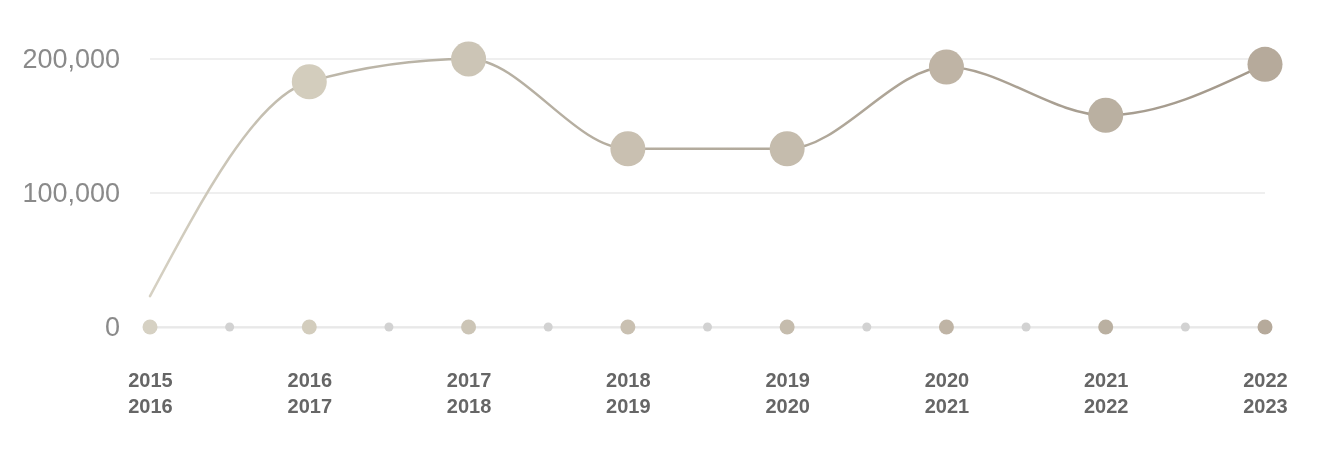 The width and height of the screenshot is (1322, 456). Describe the element at coordinates (787, 393) in the screenshot. I see `x-tick-label: 2019 2020` at that location.